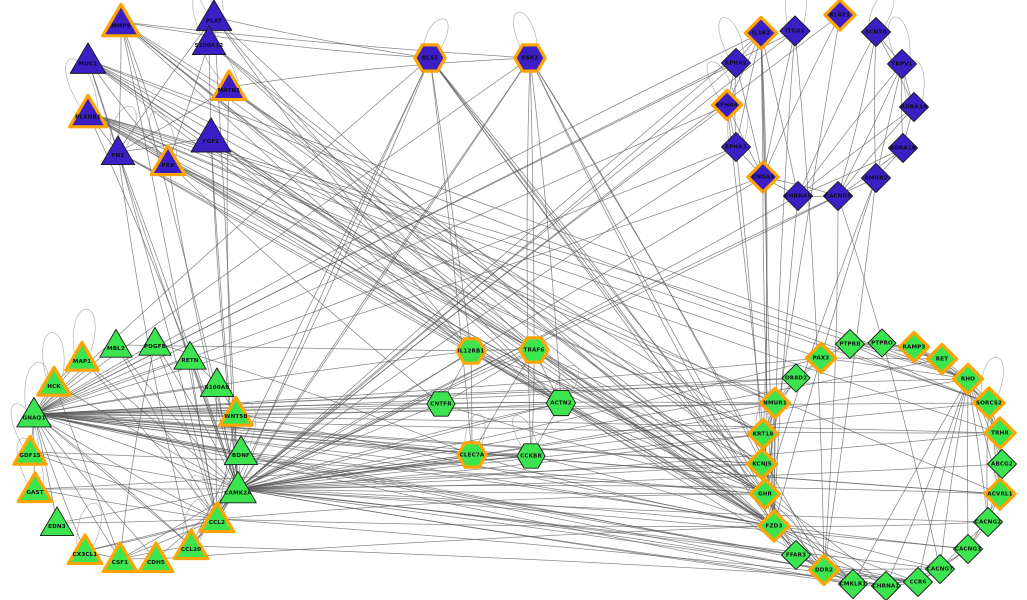 The image size is (1027, 600). I want to click on graph-node: KLRF1, so click(840, 16).